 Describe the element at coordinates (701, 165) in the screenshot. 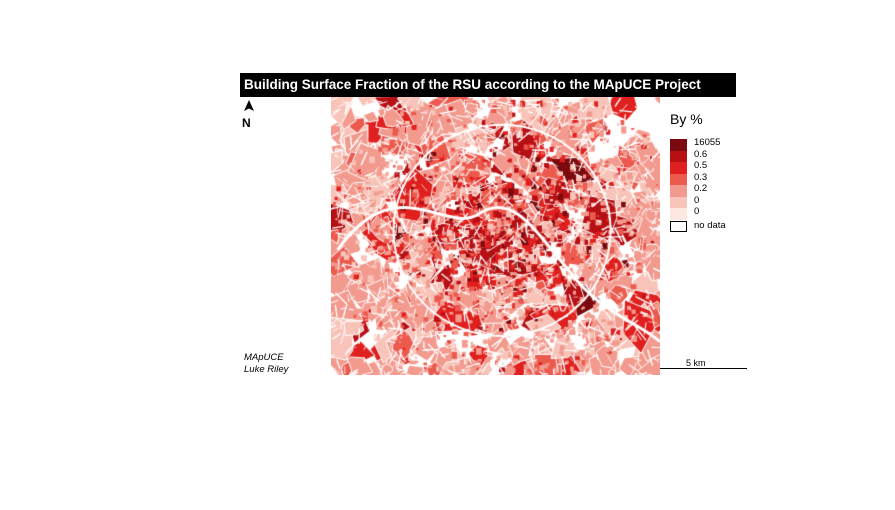

I see `legend-label: 0.5` at that location.